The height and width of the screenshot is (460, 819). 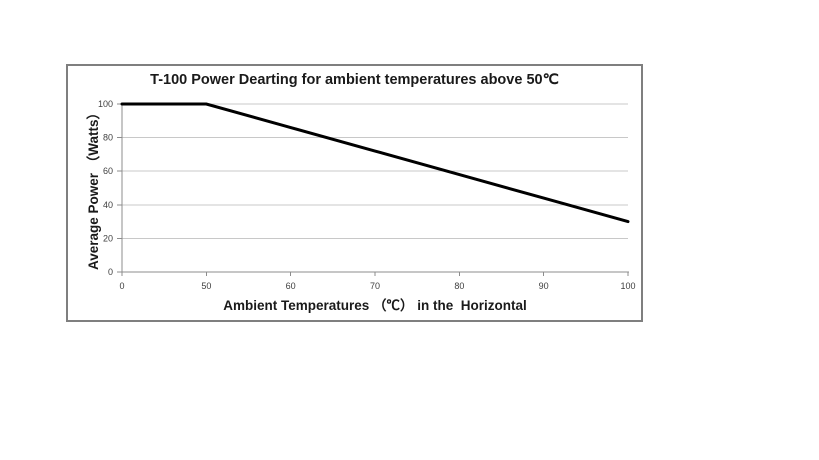 I want to click on y-tick-label: 20, so click(x=108, y=238).